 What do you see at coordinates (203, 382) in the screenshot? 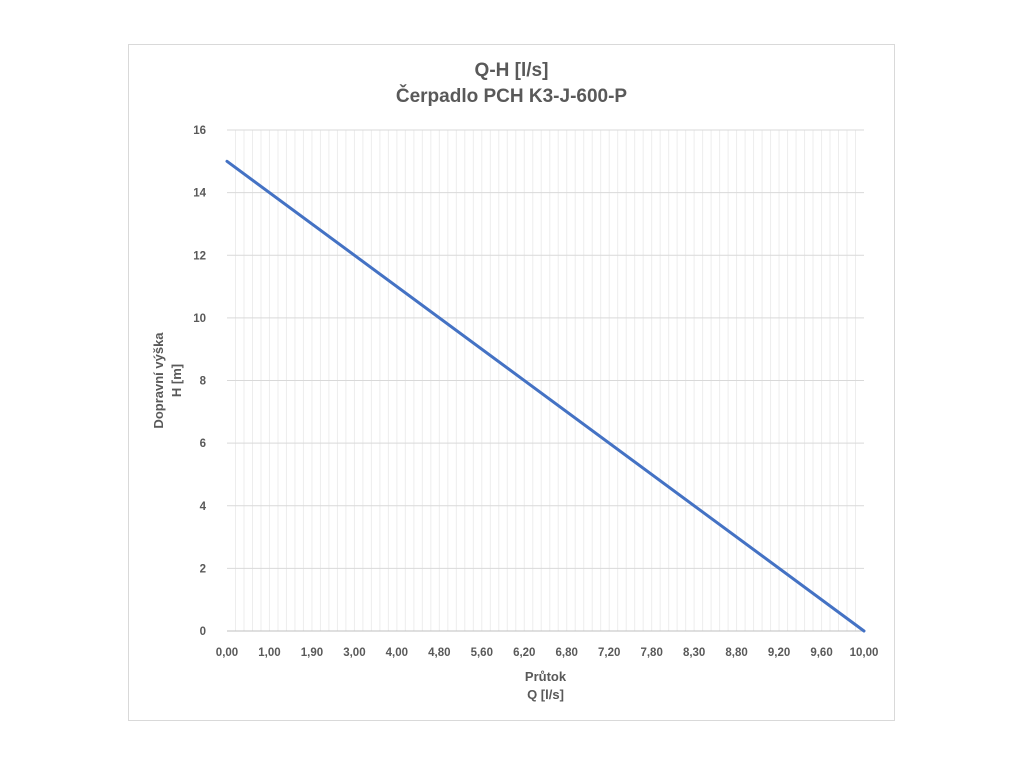
I see `y-tick-label: 8` at bounding box center [203, 382].